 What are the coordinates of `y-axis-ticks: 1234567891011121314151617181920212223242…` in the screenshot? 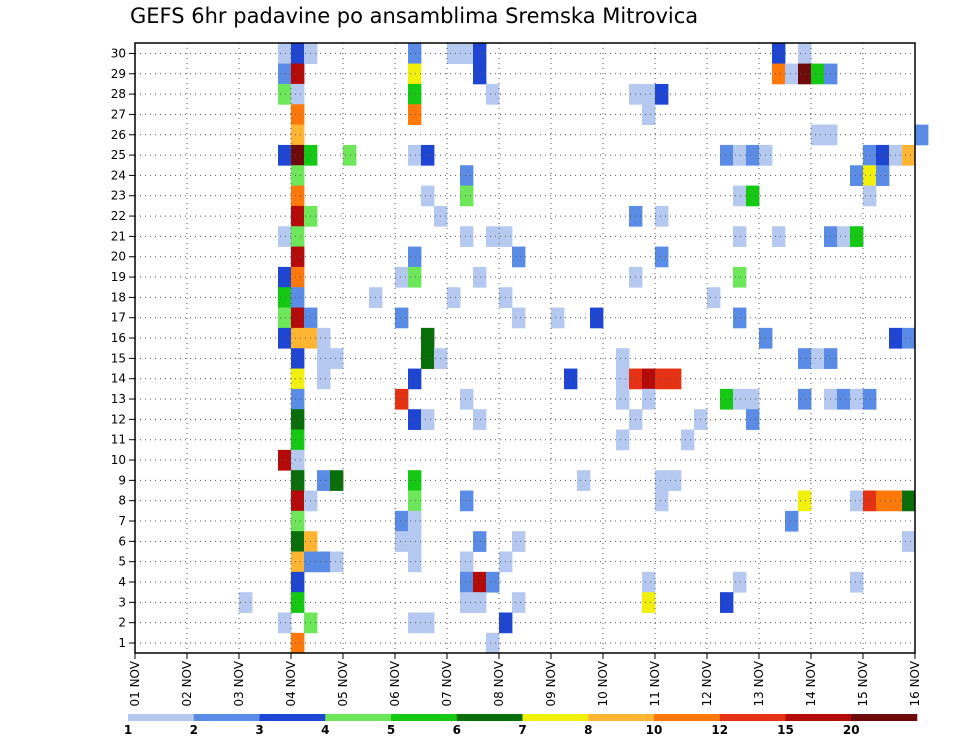 It's located at (123, 348).